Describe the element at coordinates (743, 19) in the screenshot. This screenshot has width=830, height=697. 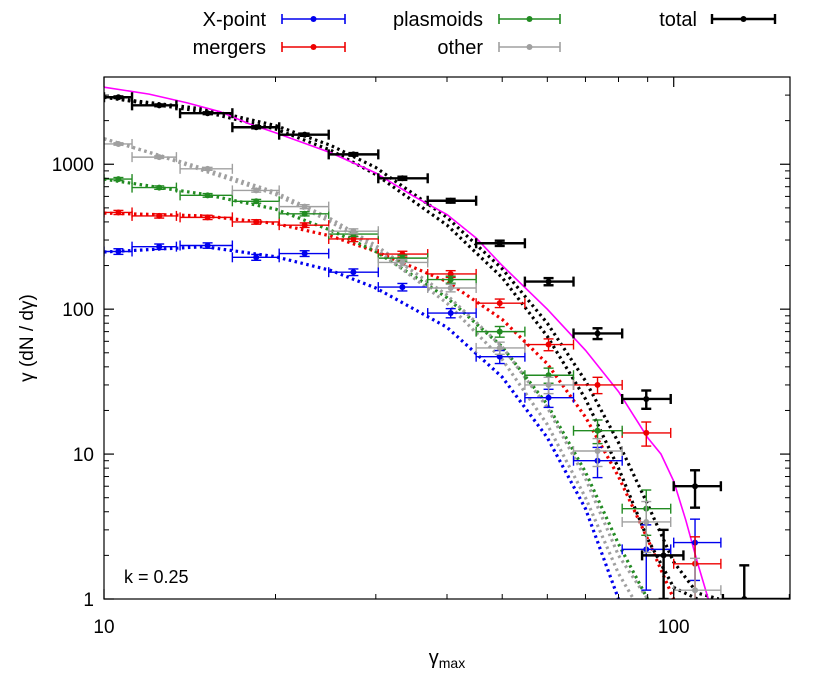
I see `legend-marker-total` at that location.